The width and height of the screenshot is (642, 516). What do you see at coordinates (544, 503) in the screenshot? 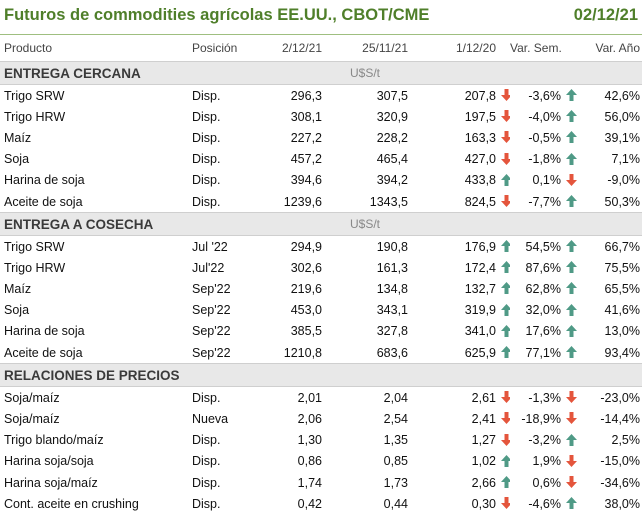
I see `var-sem-cell: -4,6%` at bounding box center [544, 503].